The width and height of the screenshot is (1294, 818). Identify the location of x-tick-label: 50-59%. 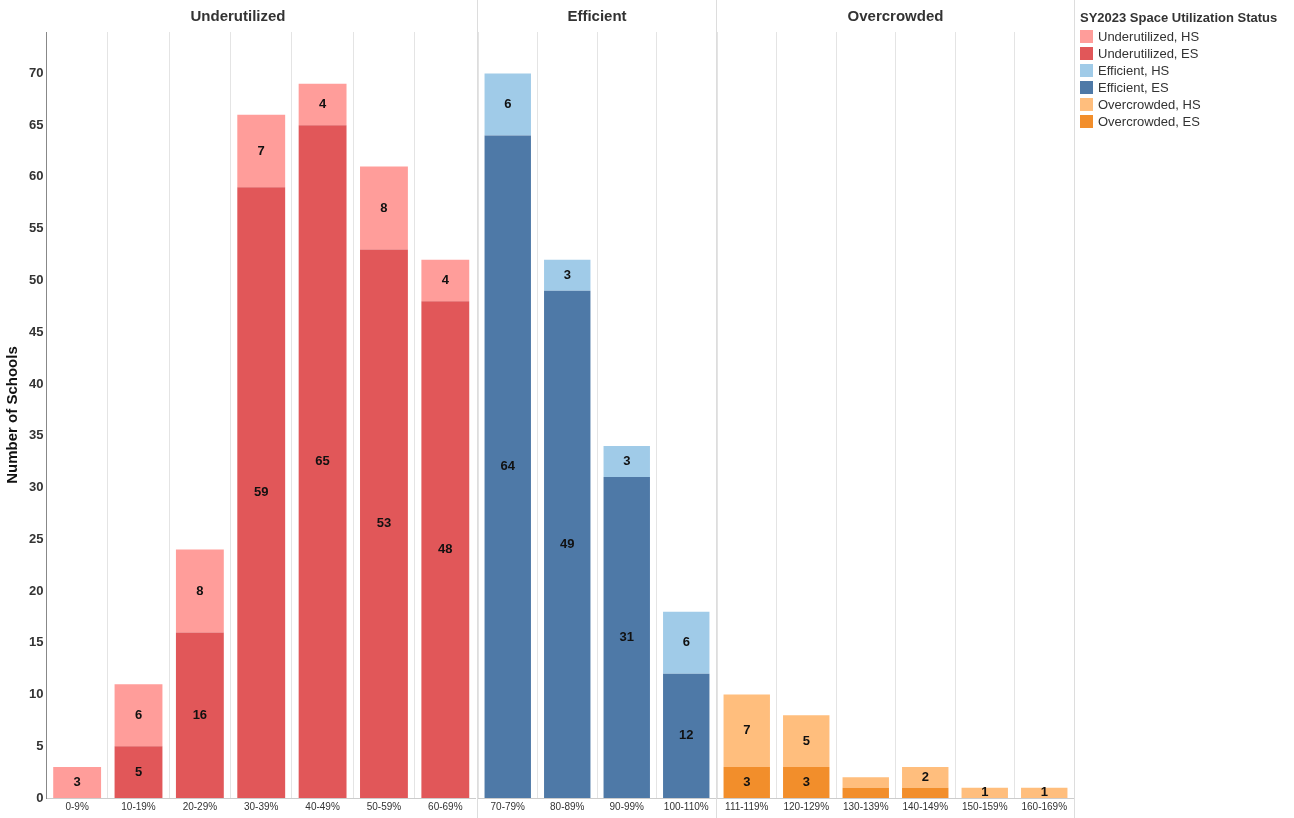
(384, 806).